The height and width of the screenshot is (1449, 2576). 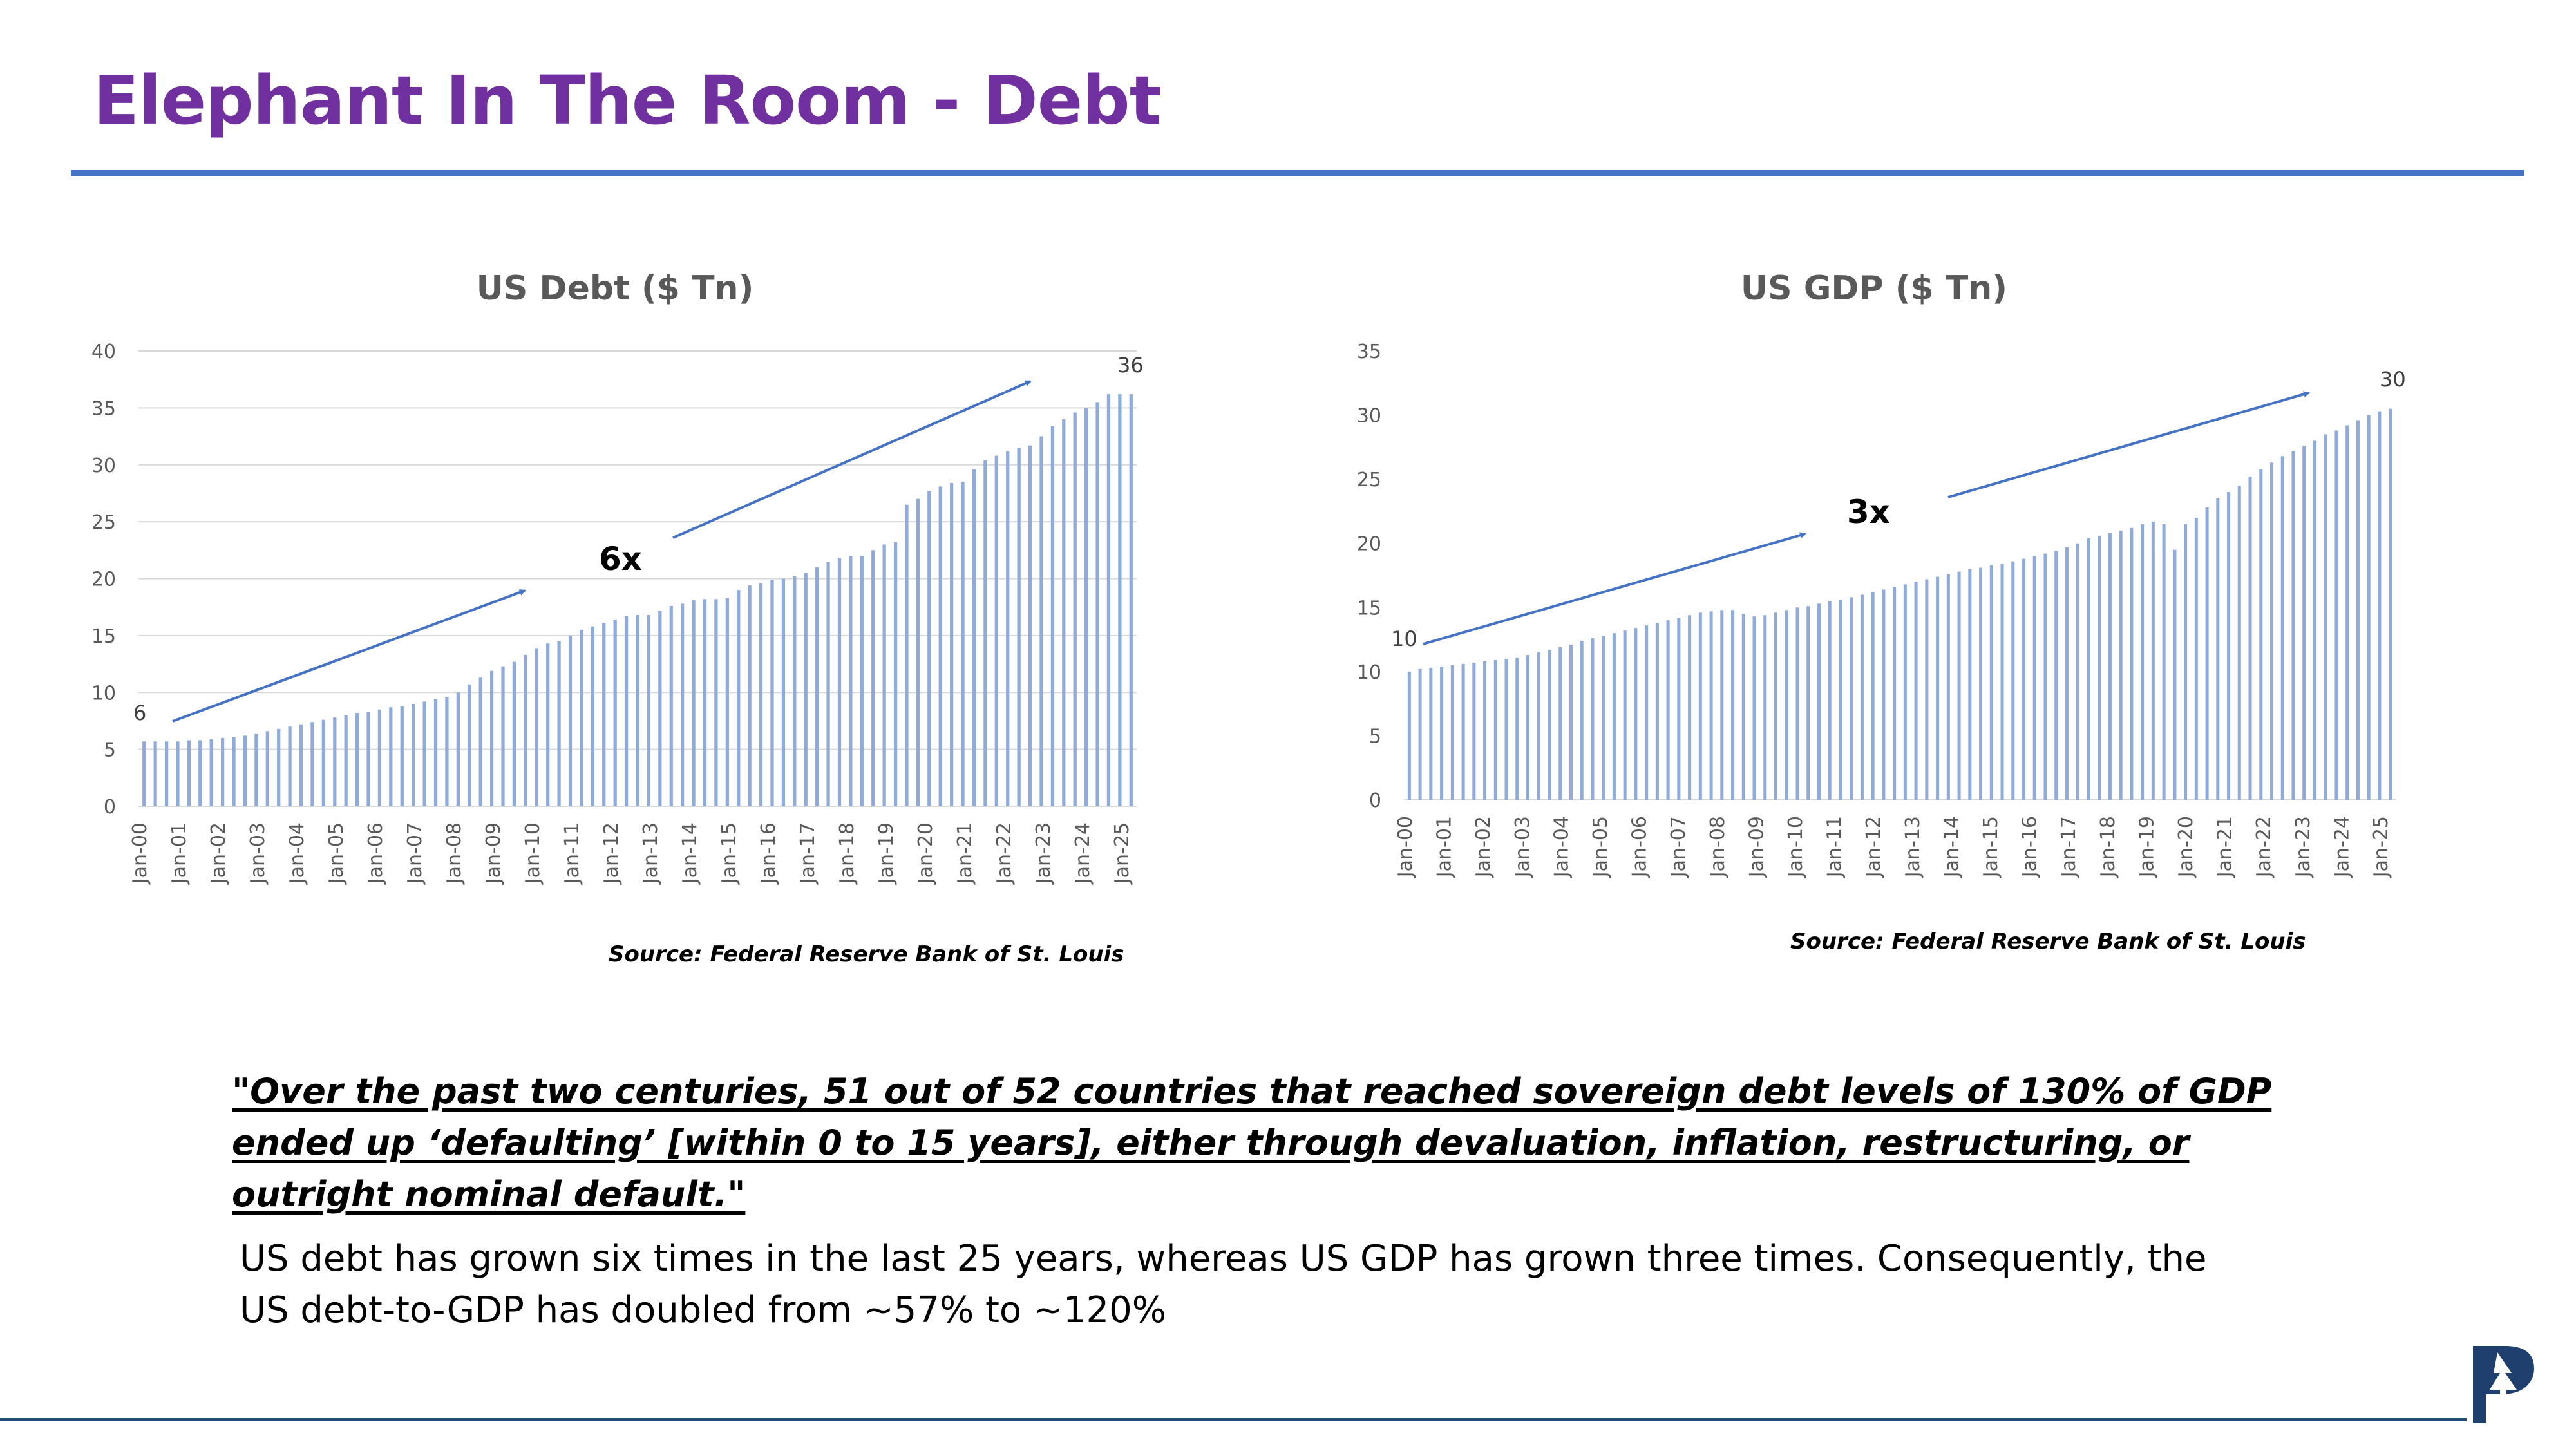 I want to click on debt-x-tick-label: Jan-18, so click(x=847, y=853).